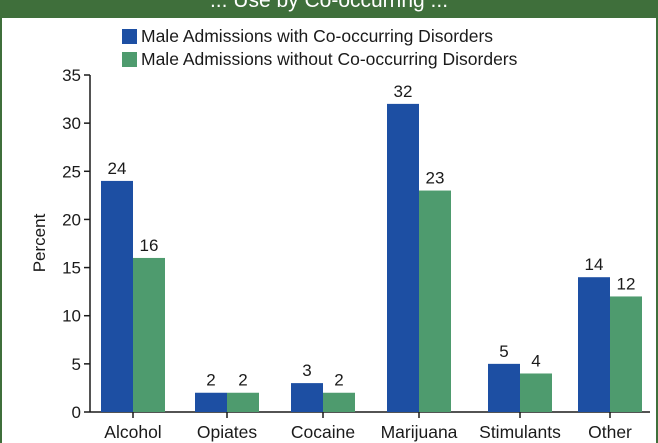 The height and width of the screenshot is (443, 658). Describe the element at coordinates (129, 59) in the screenshot. I see `legend-swatch-without` at that location.